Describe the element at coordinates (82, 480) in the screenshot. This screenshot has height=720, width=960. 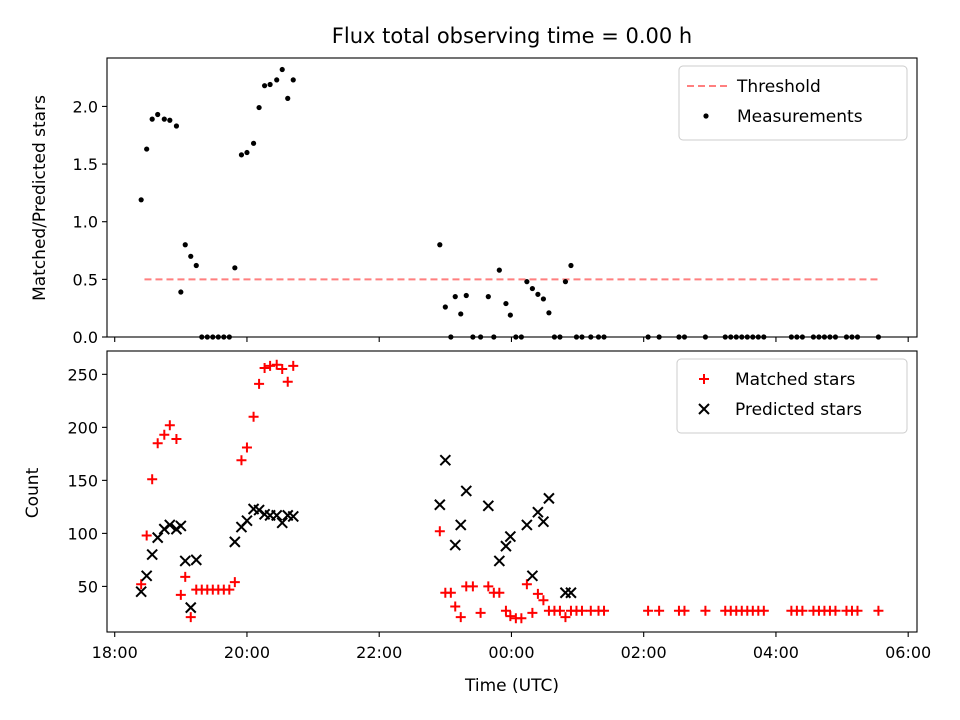
I see `y-tick-label: 150` at that location.